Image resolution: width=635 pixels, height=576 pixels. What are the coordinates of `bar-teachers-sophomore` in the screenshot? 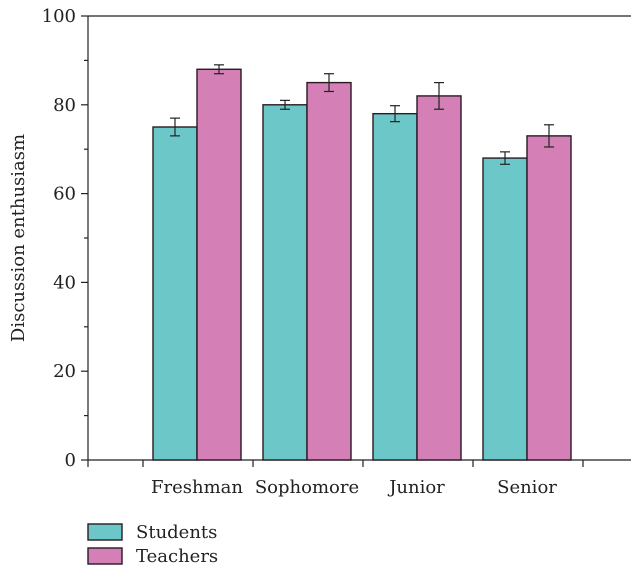 It's located at (329, 271).